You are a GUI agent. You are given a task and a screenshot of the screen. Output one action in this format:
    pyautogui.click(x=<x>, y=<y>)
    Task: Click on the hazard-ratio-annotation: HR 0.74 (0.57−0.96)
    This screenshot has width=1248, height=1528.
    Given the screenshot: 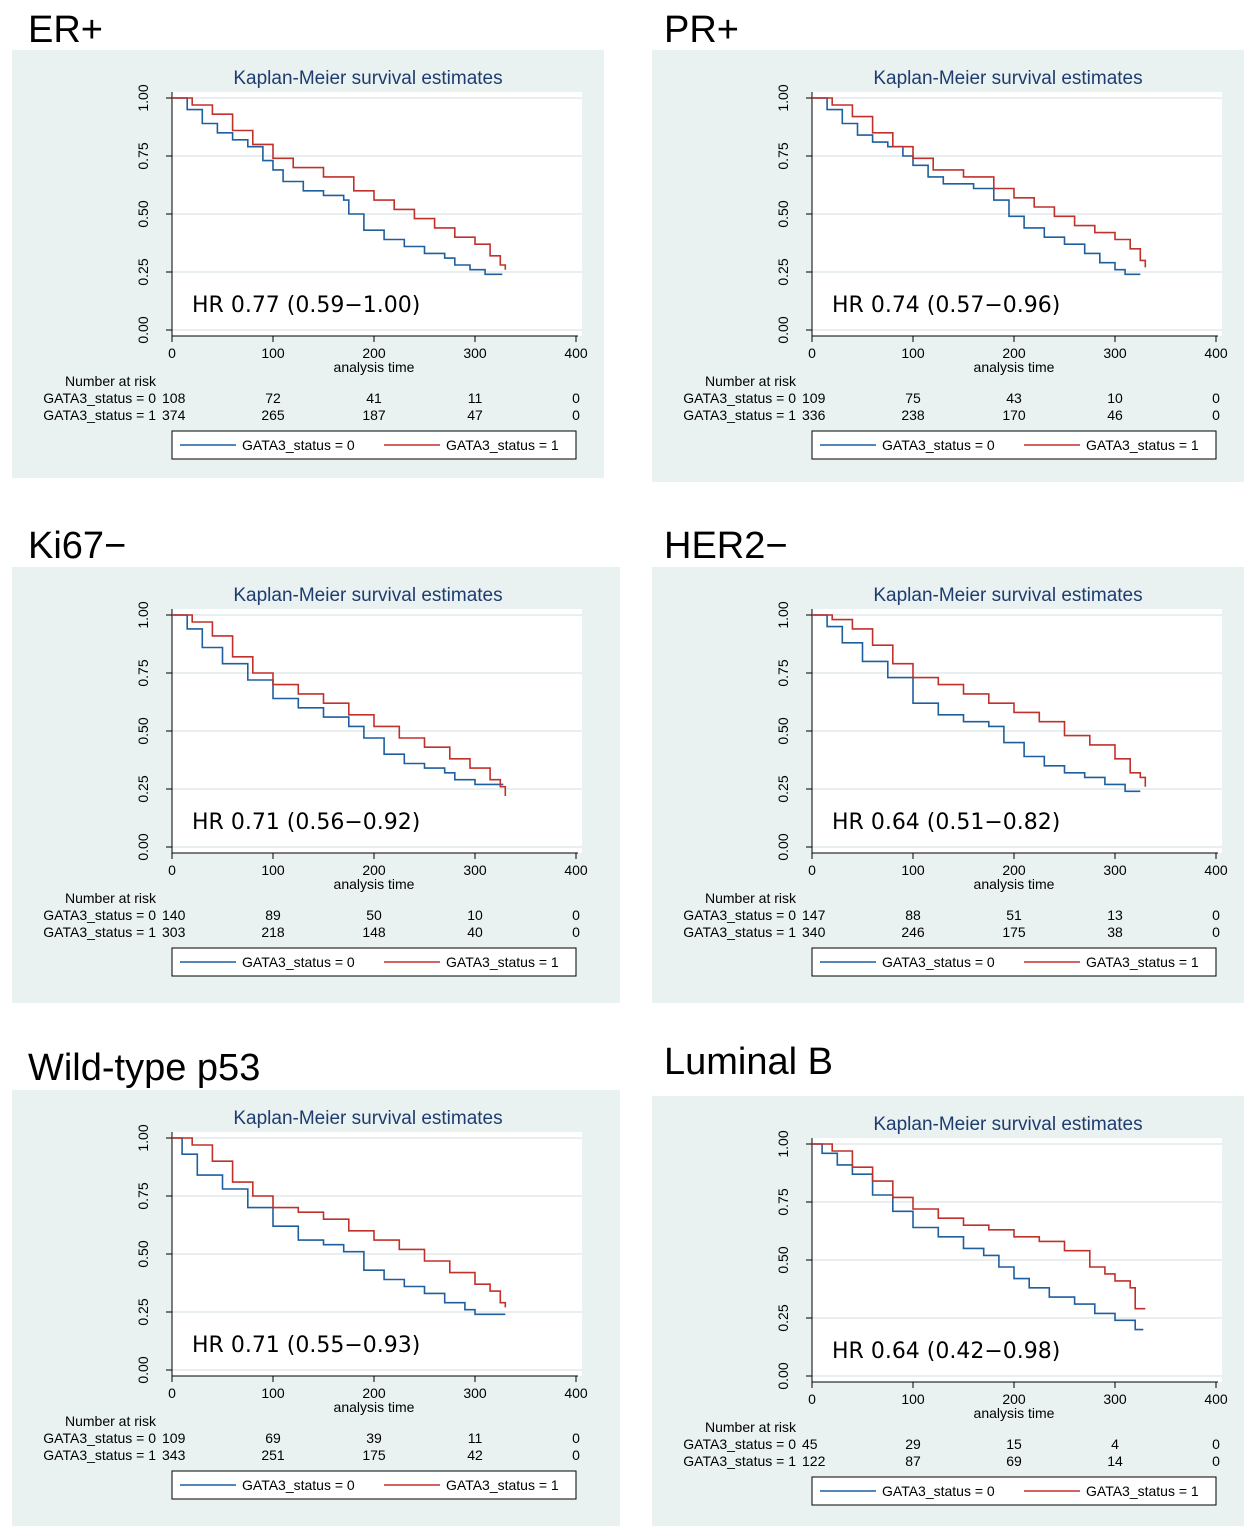 What is the action you would take?
    pyautogui.click(x=946, y=305)
    